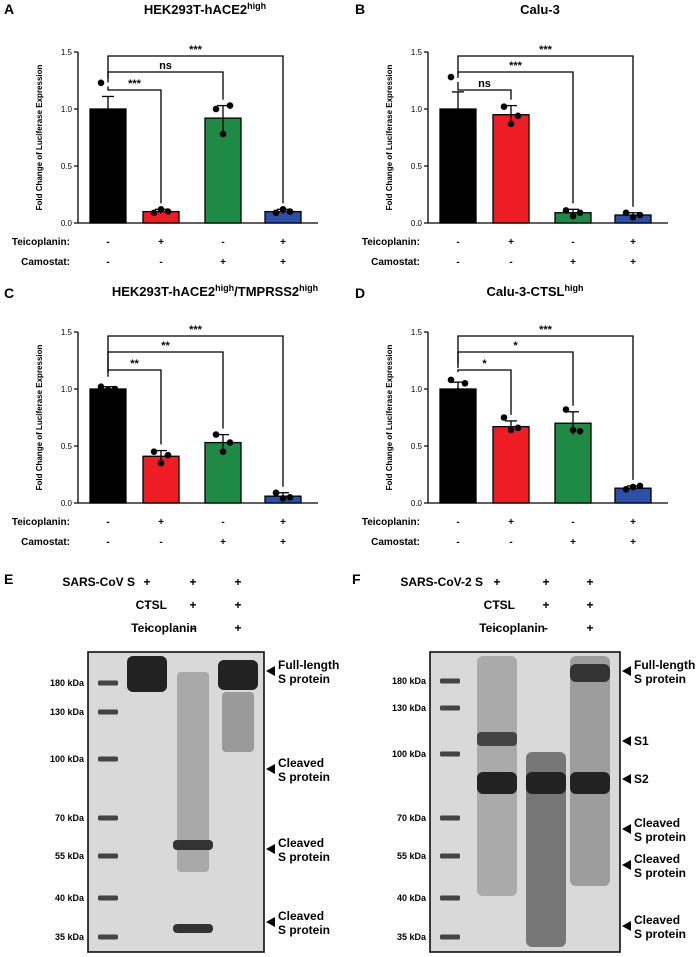 The height and width of the screenshot is (957, 700). I want to click on panel-letter: A, so click(9, 9).